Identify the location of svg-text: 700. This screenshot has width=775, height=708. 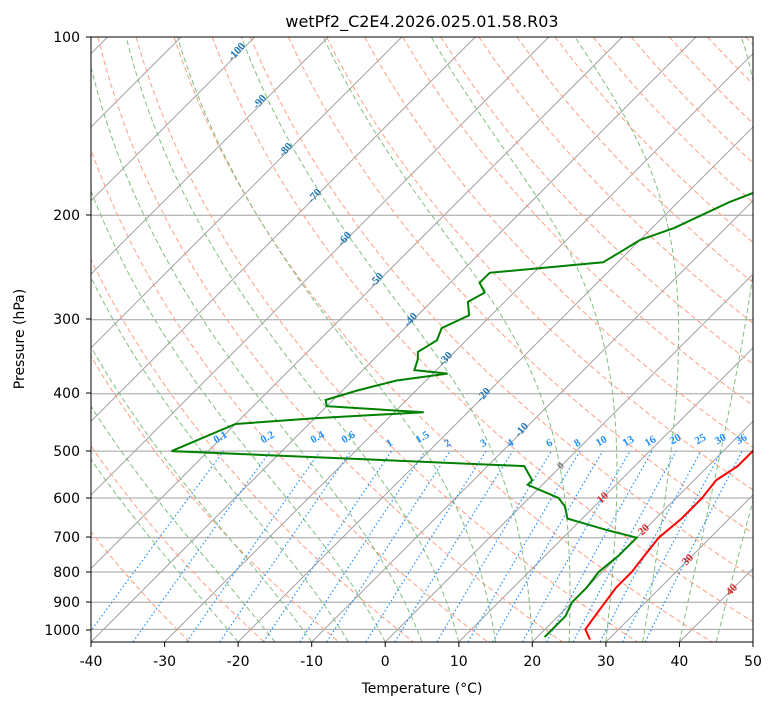
(66, 538).